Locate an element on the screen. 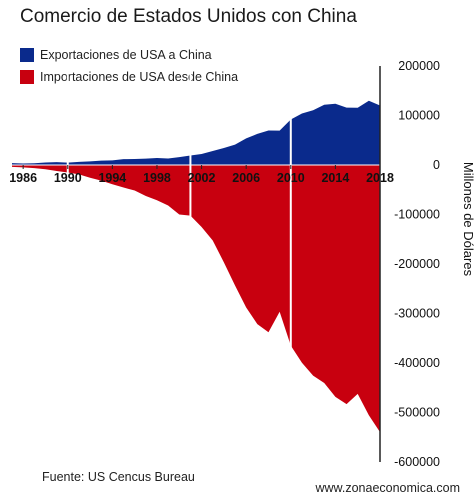 This screenshot has width=474, height=501. site-credit: www.zonaeconomica.com is located at coordinates (387, 488).